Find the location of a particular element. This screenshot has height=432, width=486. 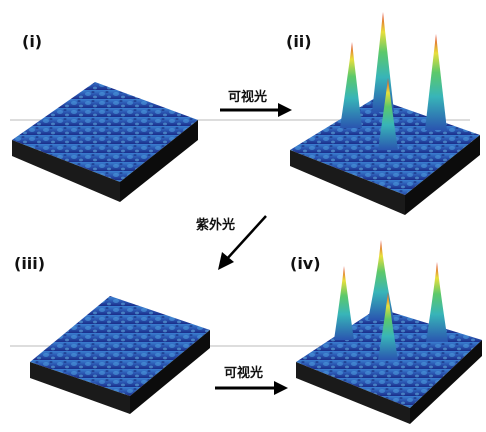

arrow-top is located at coordinates (256, 110).